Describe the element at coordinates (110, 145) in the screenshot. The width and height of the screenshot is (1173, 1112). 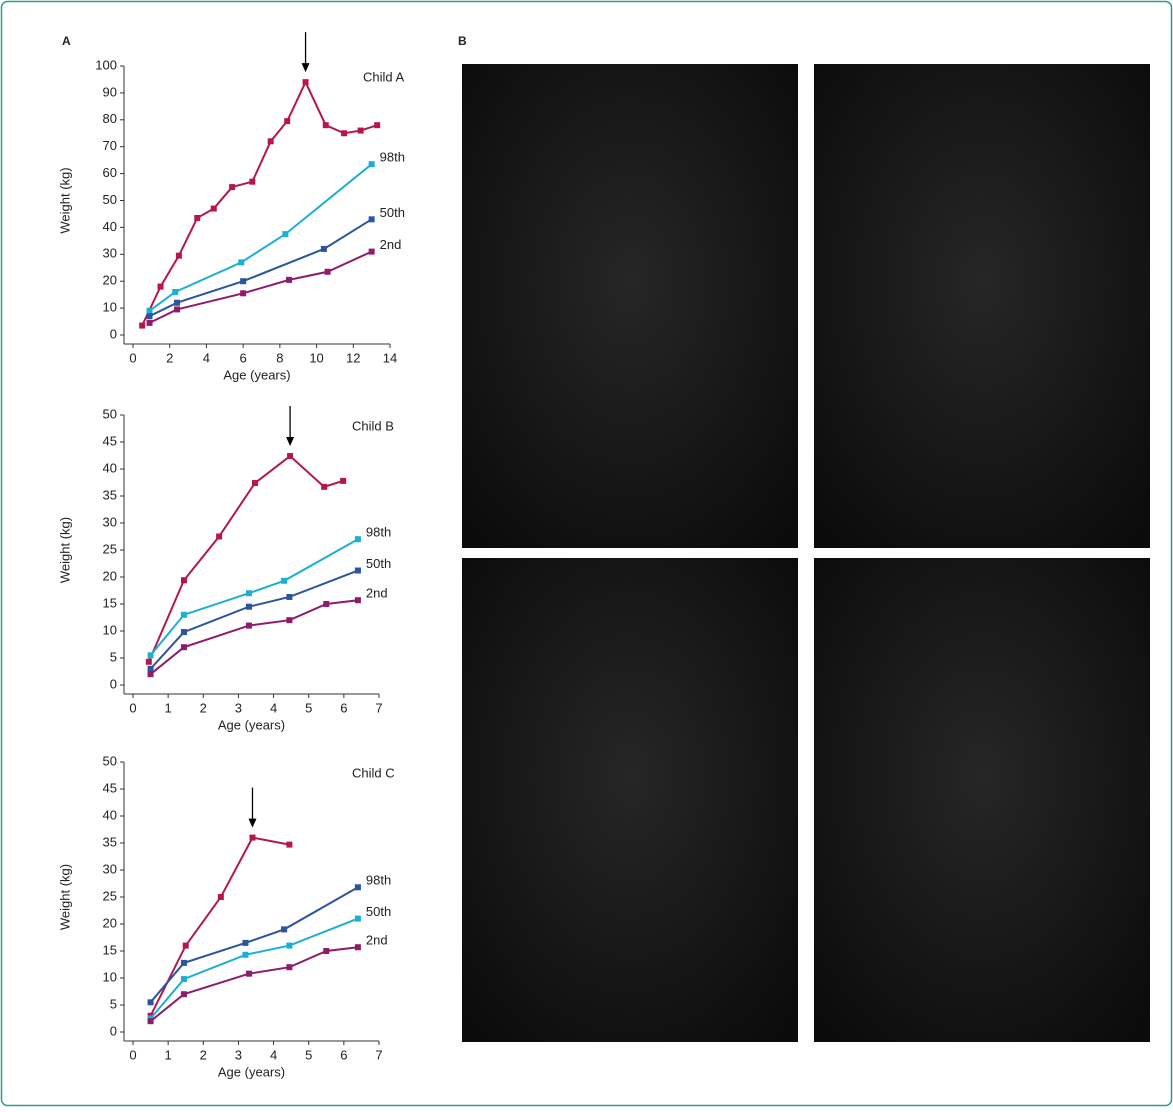
I see `y-tick-label: 70` at that location.